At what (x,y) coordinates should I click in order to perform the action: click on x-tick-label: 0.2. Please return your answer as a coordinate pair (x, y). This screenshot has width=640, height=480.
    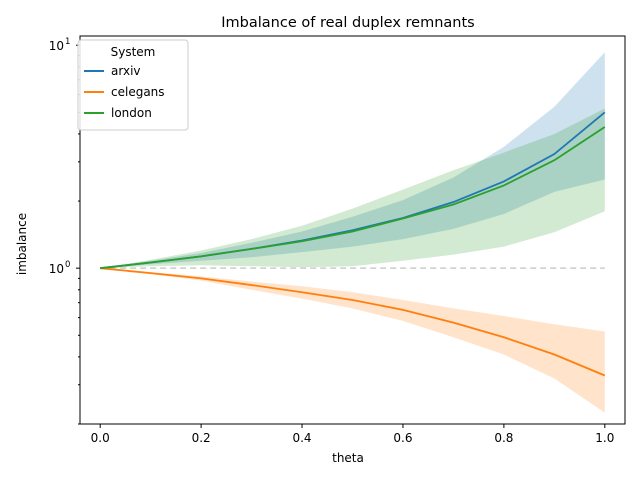
    Looking at the image, I should click on (201, 438).